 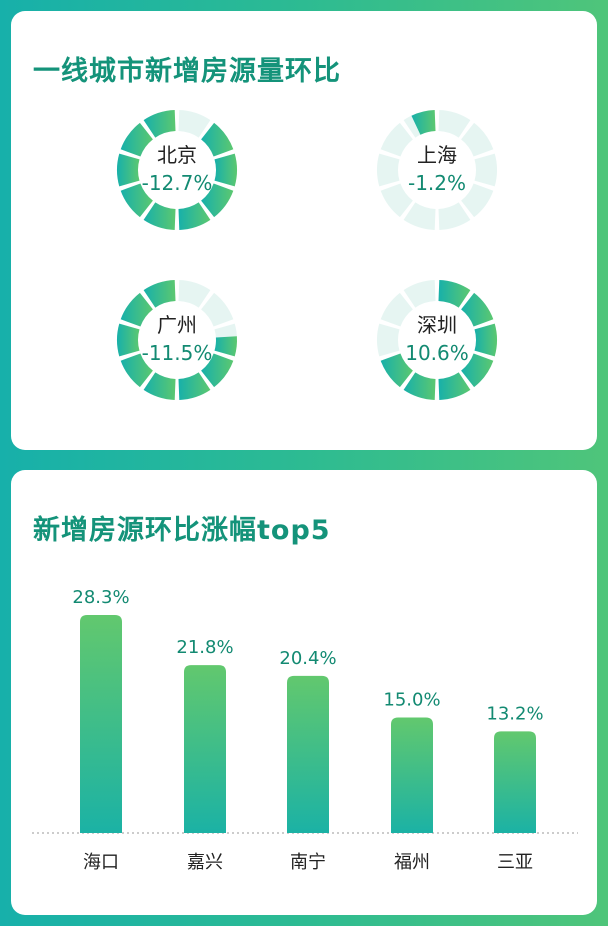 I want to click on donut-0: 北京 -12.7%, so click(x=177, y=170).